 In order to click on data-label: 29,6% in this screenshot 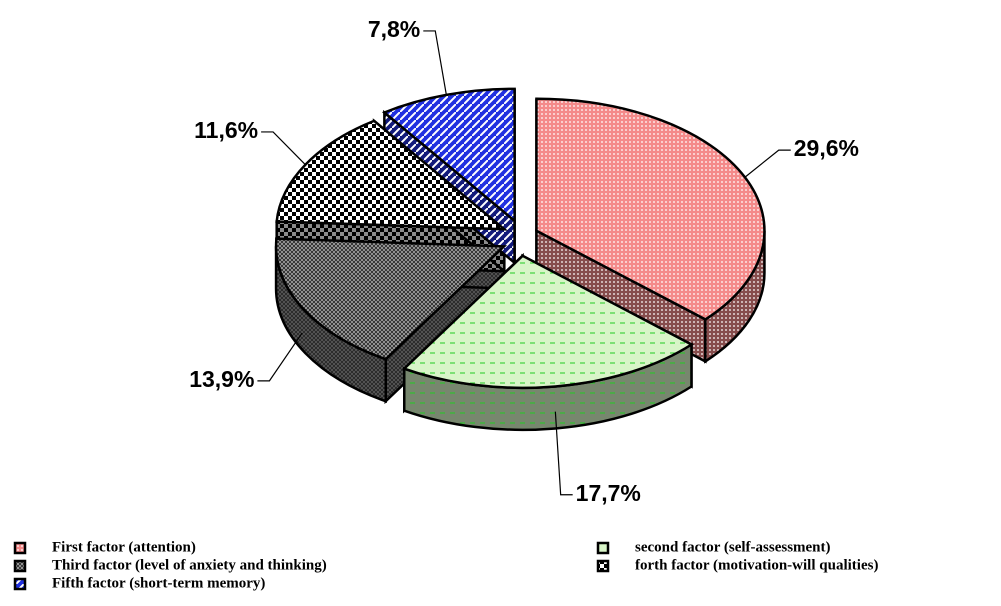, I will do `click(826, 148)`.